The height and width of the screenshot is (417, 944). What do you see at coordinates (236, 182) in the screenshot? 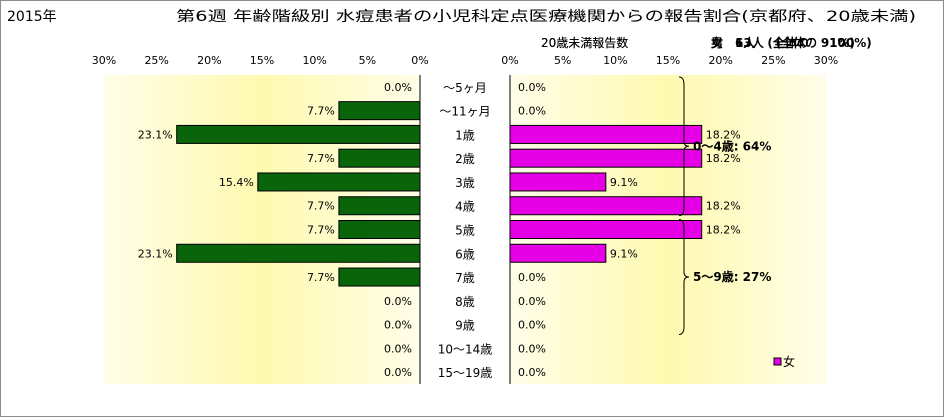
I see `data-label: 15.4%` at bounding box center [236, 182].